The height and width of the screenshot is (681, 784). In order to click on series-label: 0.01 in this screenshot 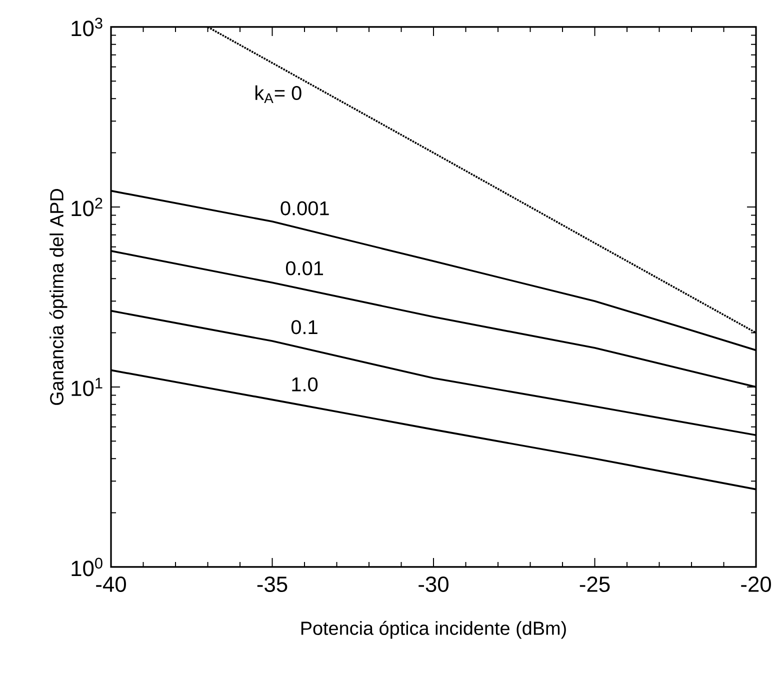, I will do `click(305, 268)`.